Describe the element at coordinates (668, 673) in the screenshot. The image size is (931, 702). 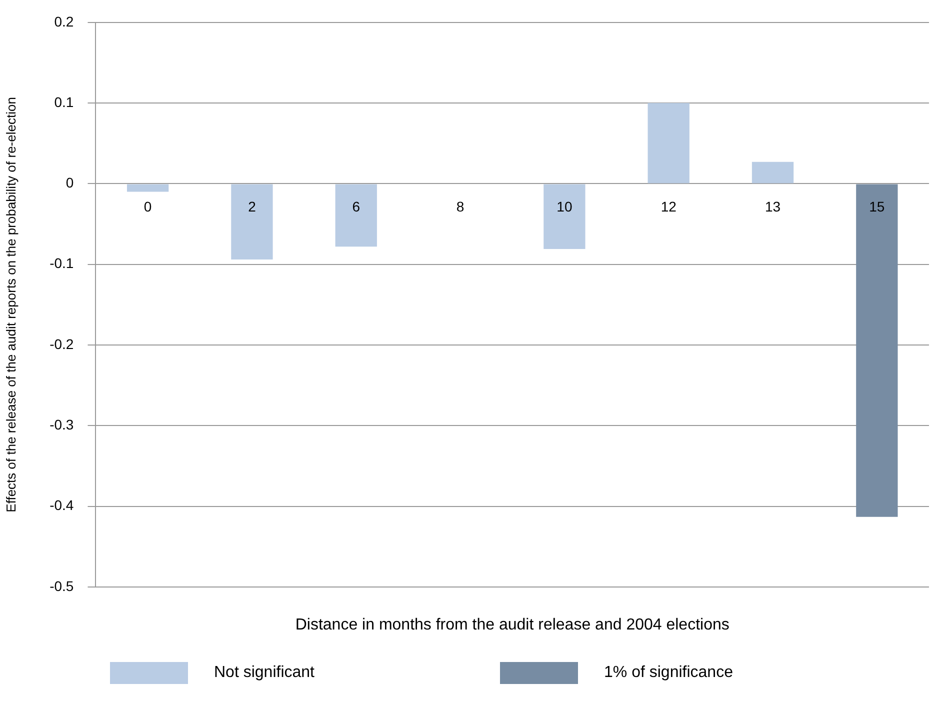
I see `legend-label: 1% of significance` at that location.